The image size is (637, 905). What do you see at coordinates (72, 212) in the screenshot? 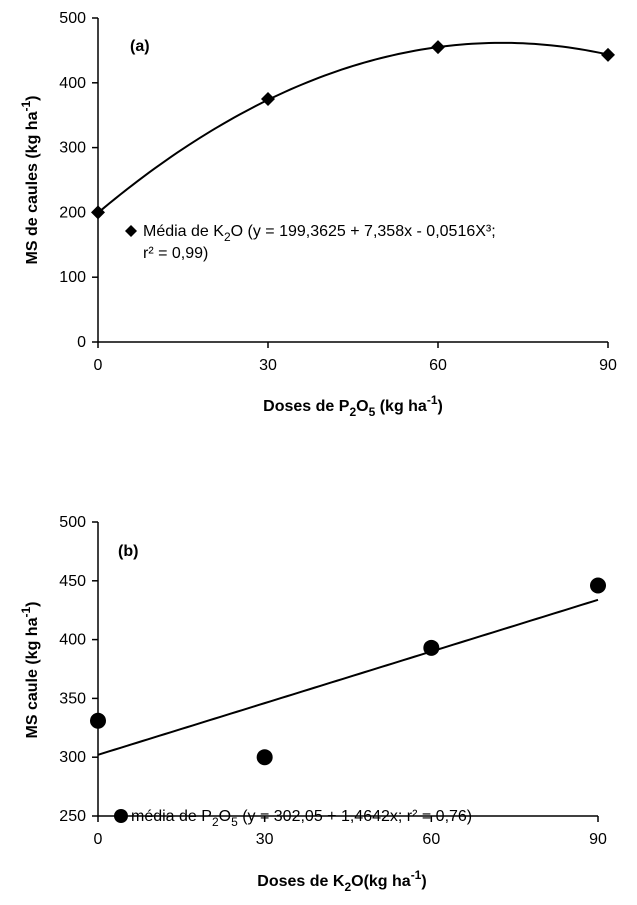
I see `y-tick-label: 200` at bounding box center [72, 212].